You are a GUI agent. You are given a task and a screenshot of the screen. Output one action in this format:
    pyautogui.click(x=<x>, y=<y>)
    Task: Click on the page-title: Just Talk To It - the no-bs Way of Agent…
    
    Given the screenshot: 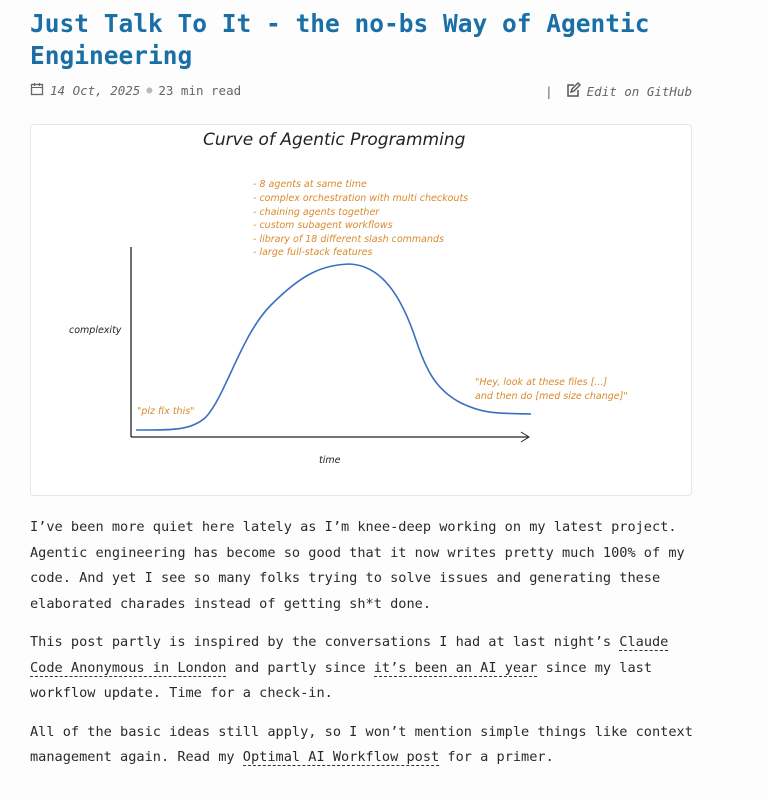 What is the action you would take?
    pyautogui.click(x=340, y=39)
    